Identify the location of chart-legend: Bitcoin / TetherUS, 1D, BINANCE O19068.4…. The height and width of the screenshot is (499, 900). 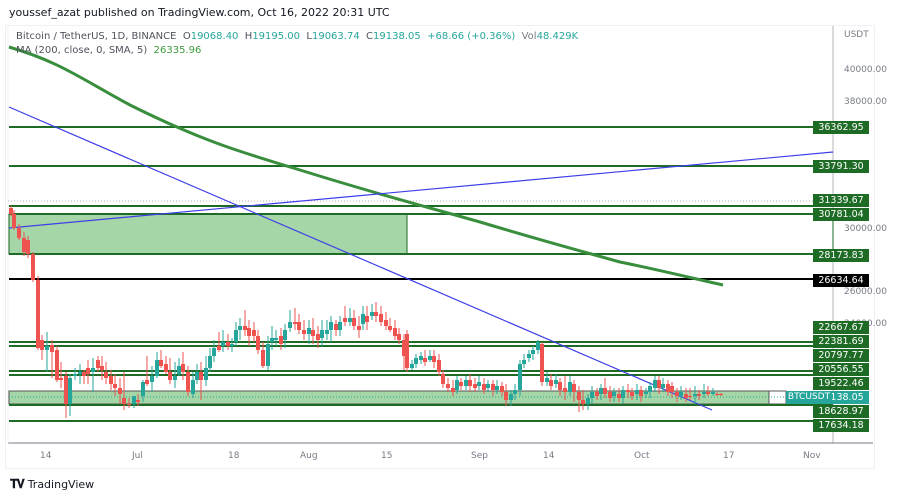
(297, 44).